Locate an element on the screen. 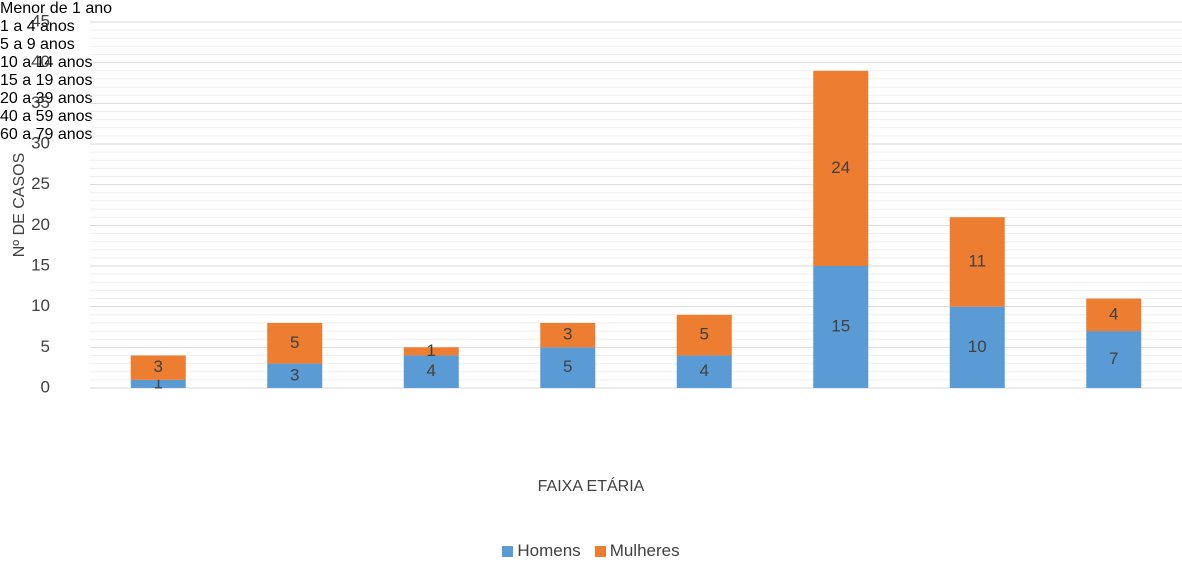  legend-label: Homens is located at coordinates (549, 550).